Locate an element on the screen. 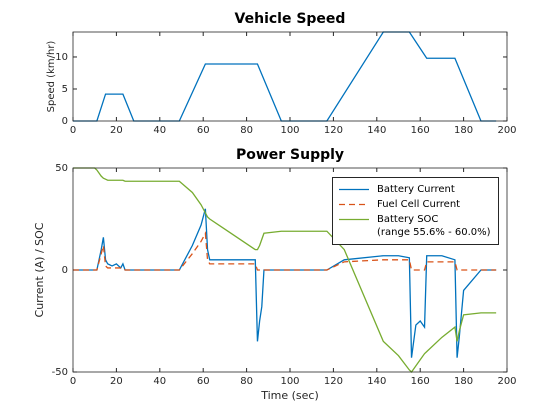 The image size is (560, 420). legend-label: Battery Current is located at coordinates (416, 189).